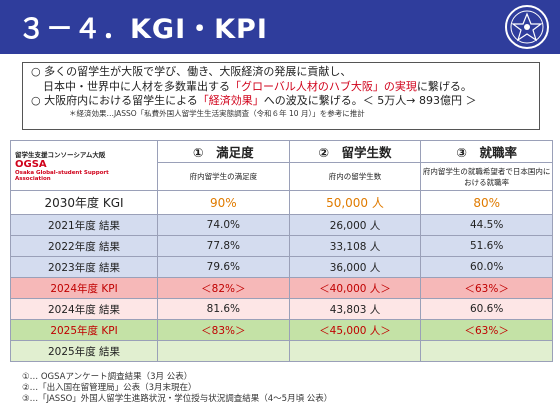 The height and width of the screenshot is (420, 560). I want to click on subheader-students: 府内の留学生数, so click(355, 176).